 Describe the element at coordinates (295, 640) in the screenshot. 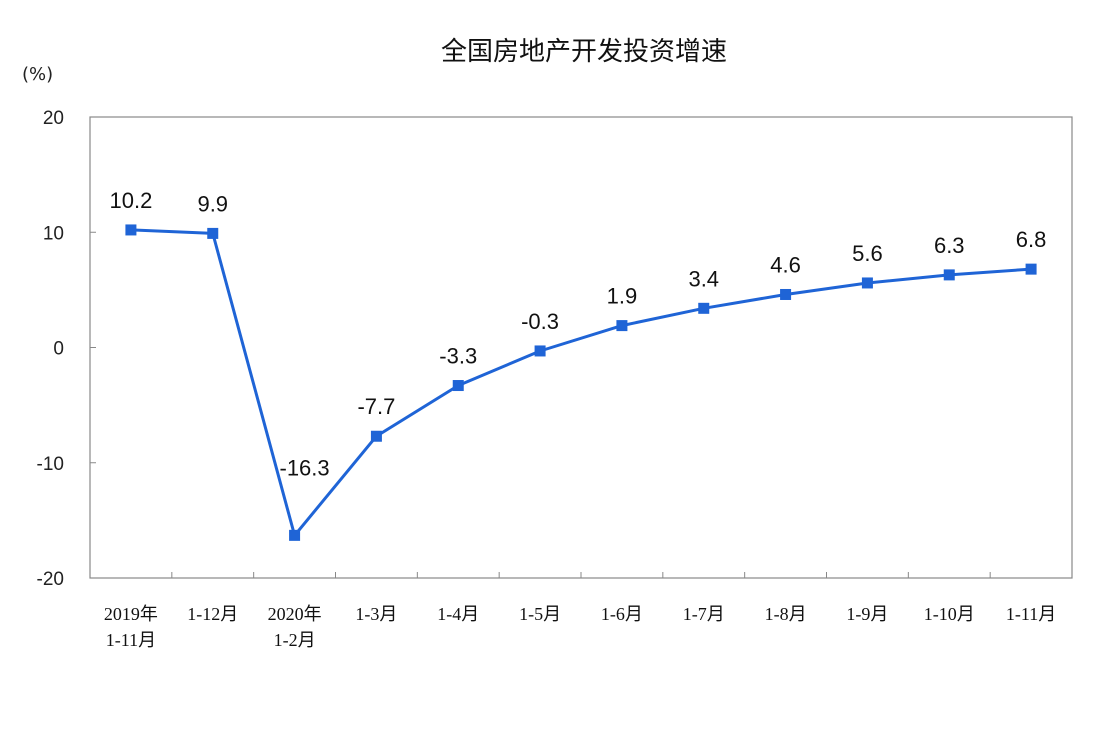

I see `x-tick-label: 1-2月` at that location.